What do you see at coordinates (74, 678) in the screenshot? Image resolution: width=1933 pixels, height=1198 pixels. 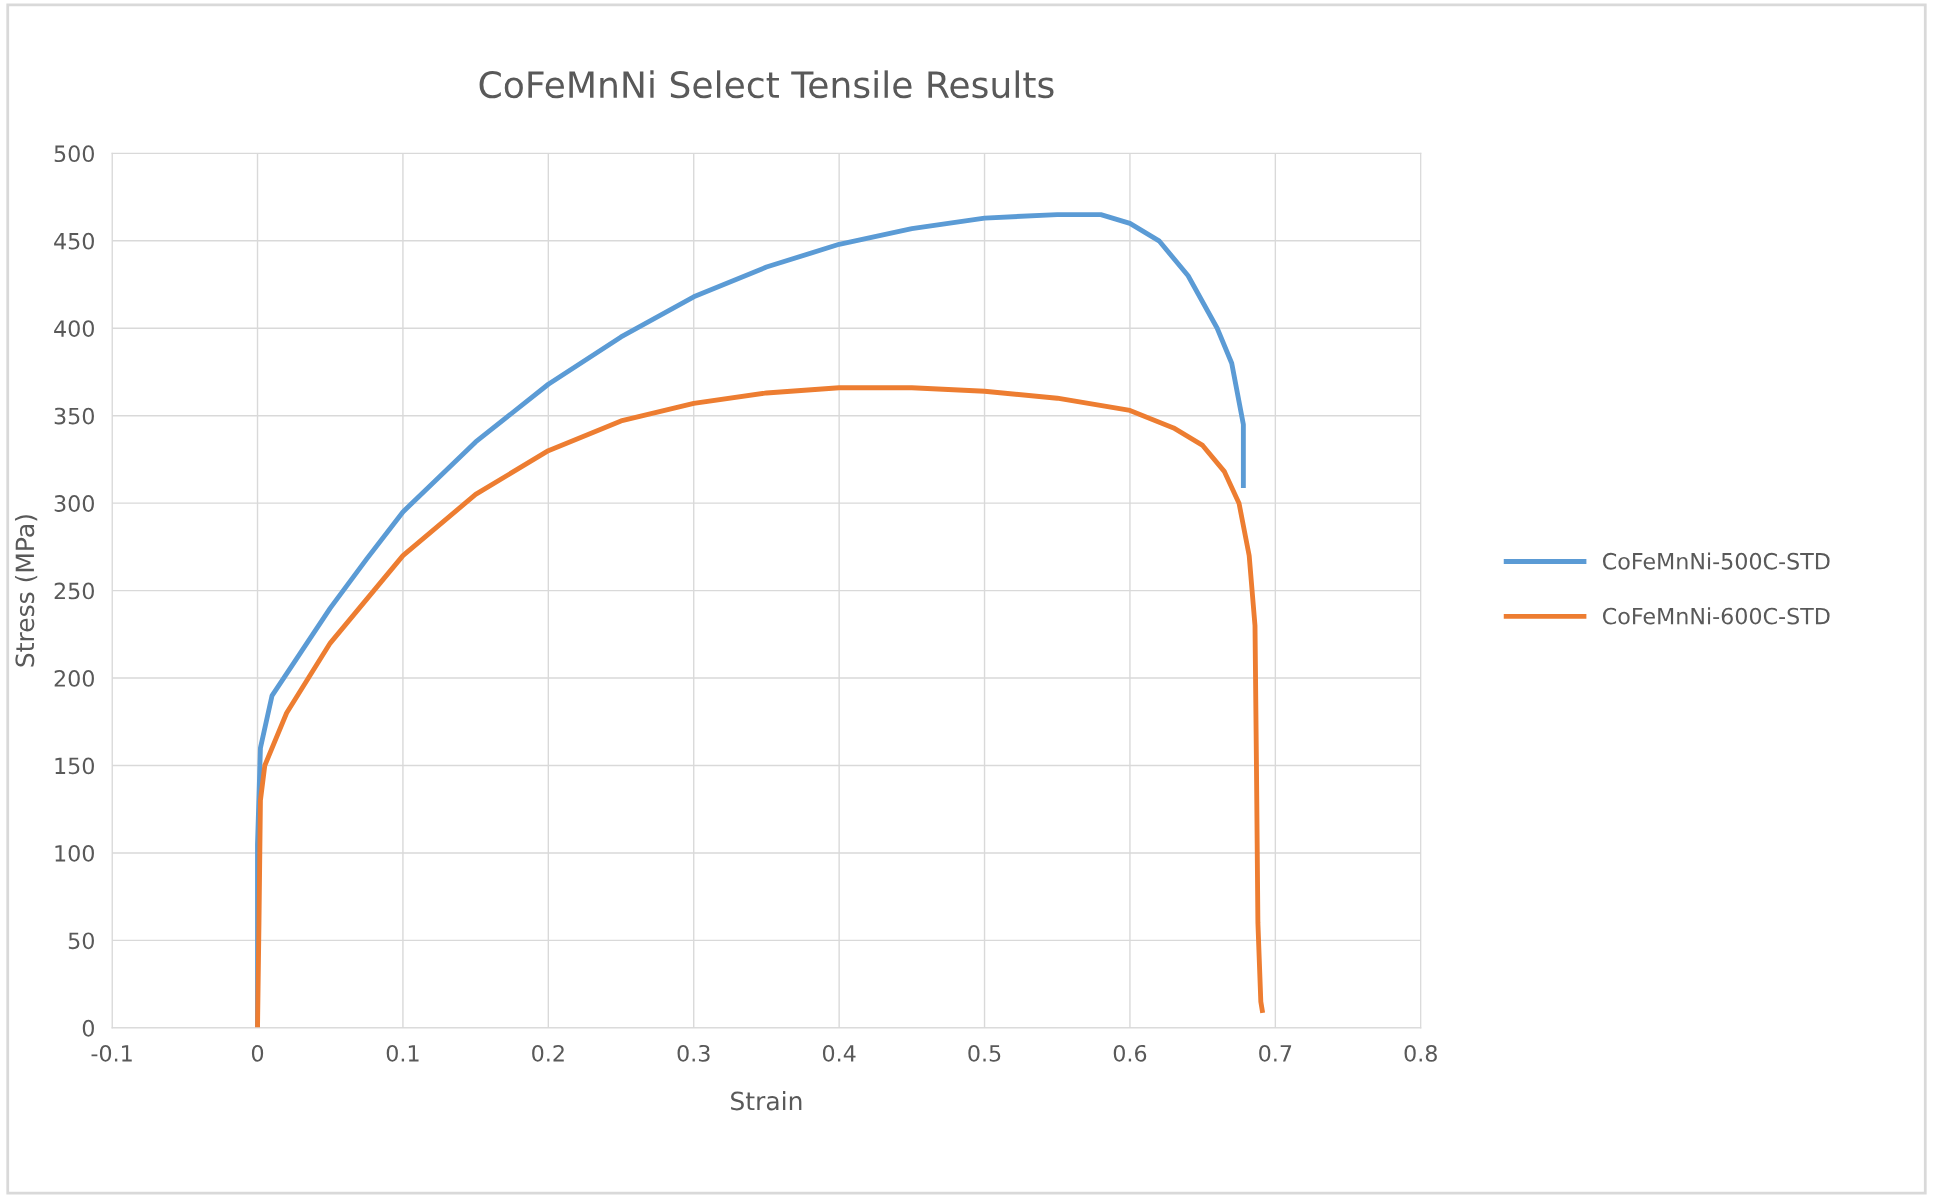 I see `y-tick-label: 200` at bounding box center [74, 678].